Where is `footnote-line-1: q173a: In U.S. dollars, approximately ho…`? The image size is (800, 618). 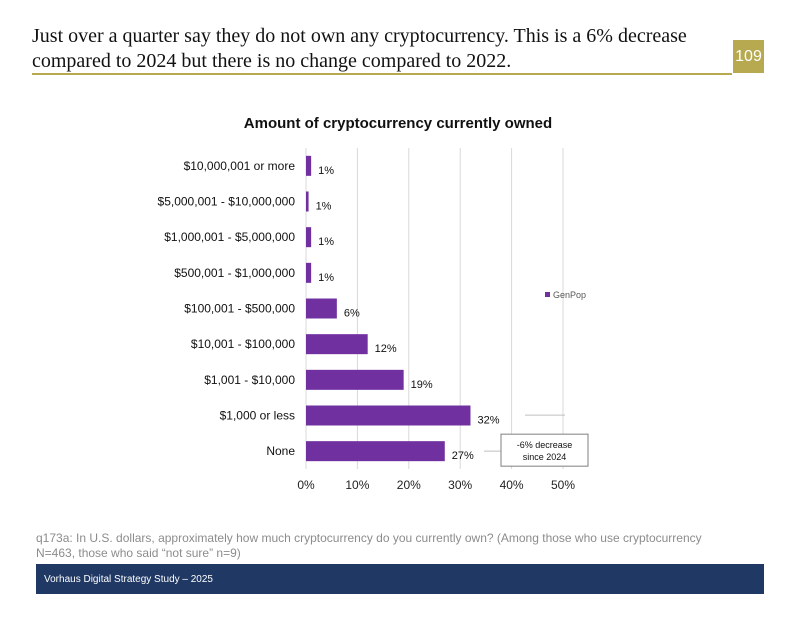 footnote-line-1: q173a: In U.S. dollars, approximately ho… is located at coordinates (369, 538).